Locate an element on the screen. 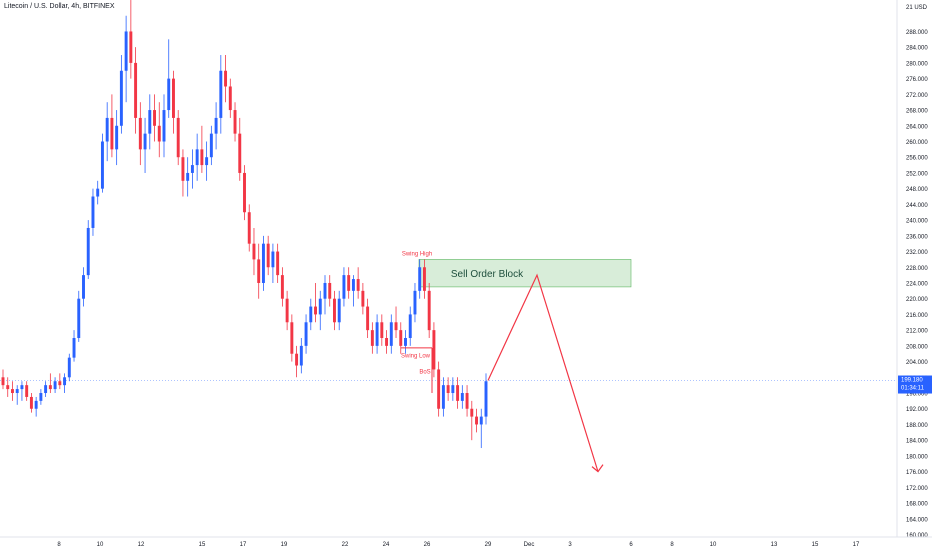 The height and width of the screenshot is (555, 932). symbol-title: Litecoin / U.S. Dollar, 4h, BITFINEX is located at coordinates (59, 6).